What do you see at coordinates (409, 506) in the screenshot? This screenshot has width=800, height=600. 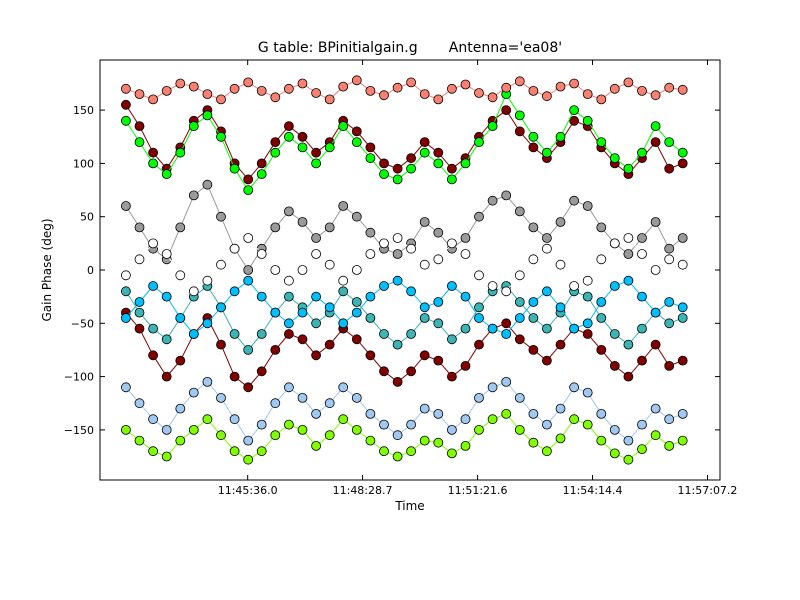 I see `x-axis-label: Time` at bounding box center [409, 506].